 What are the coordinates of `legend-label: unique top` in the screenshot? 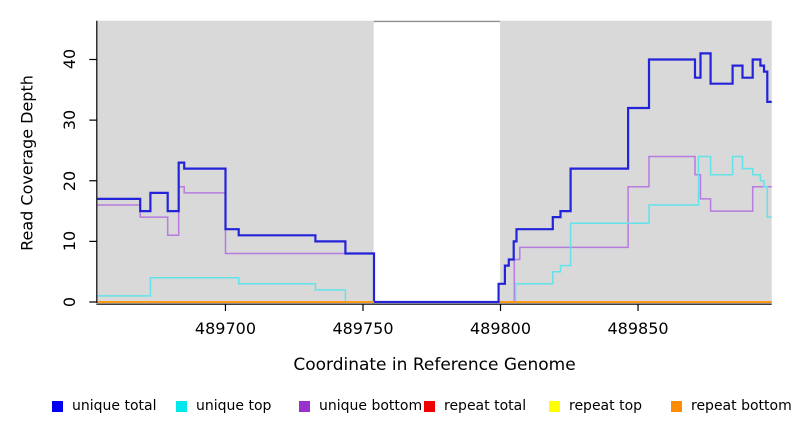 It's located at (234, 406).